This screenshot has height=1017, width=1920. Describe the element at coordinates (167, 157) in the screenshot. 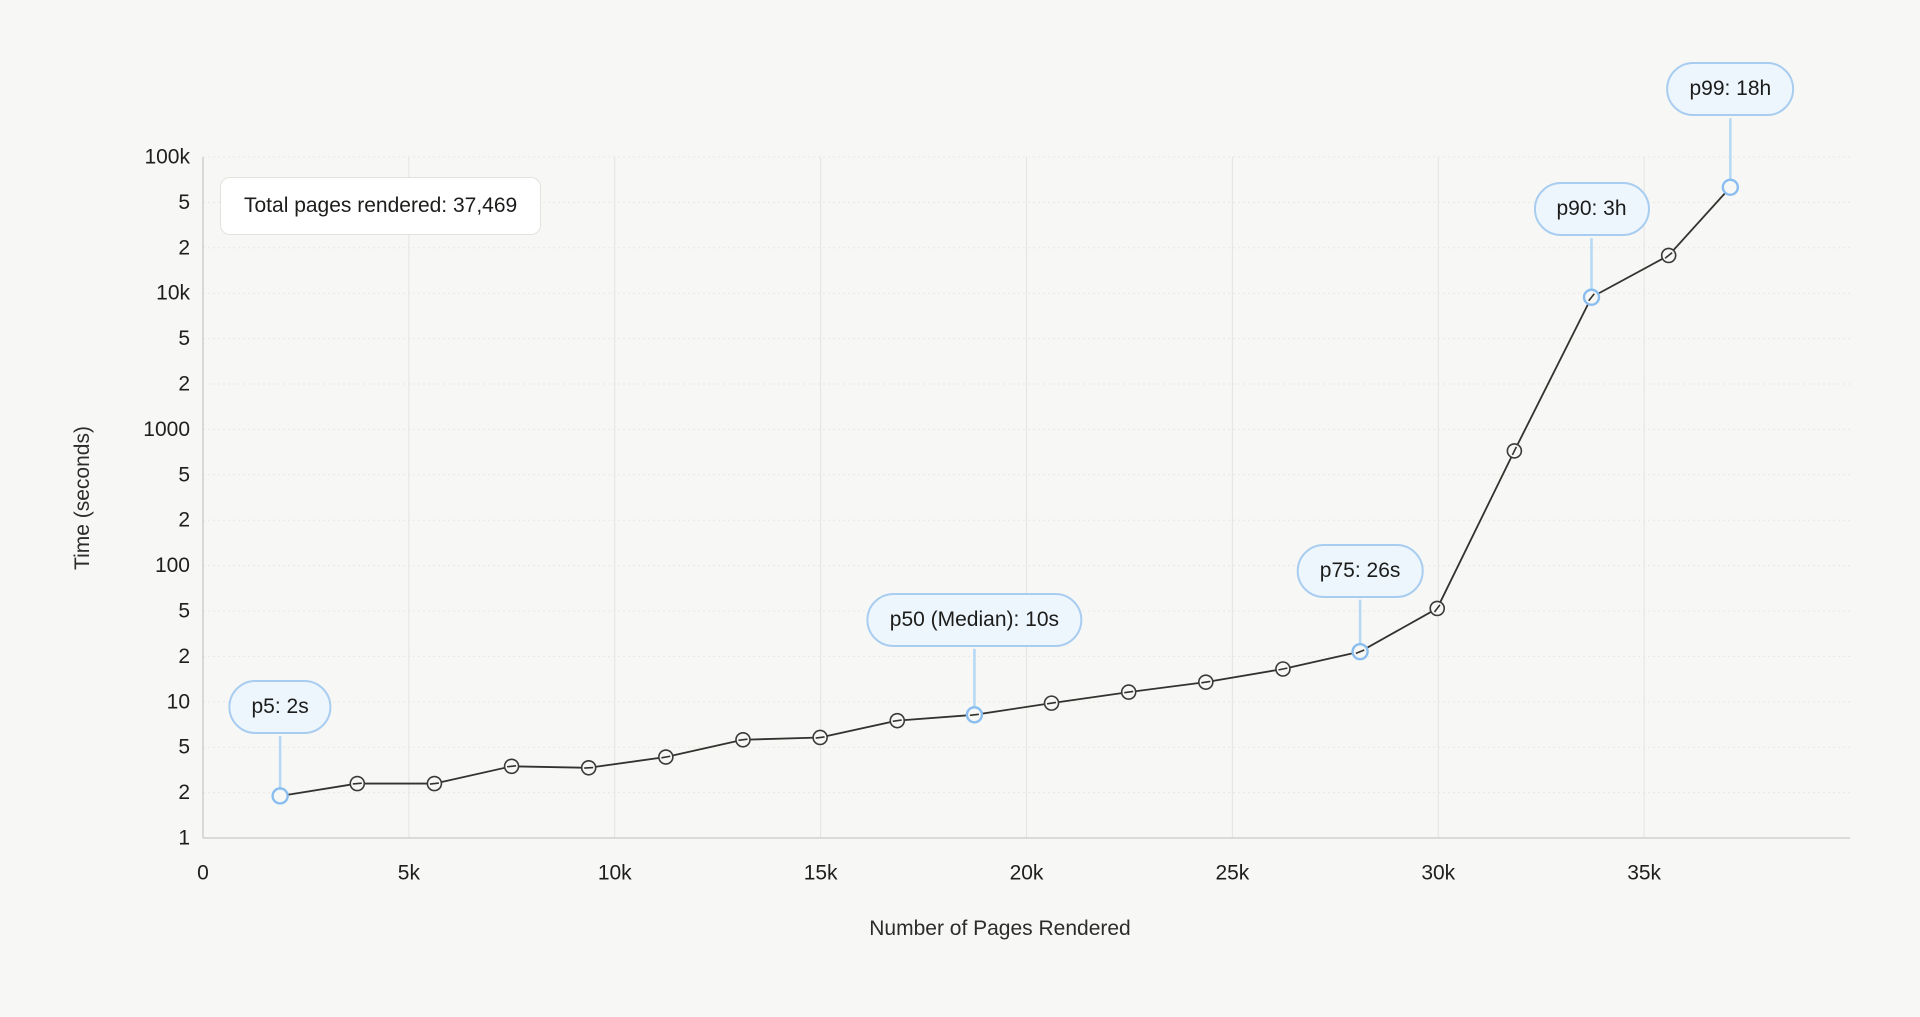

I see `y-tick-label: 100k` at that location.